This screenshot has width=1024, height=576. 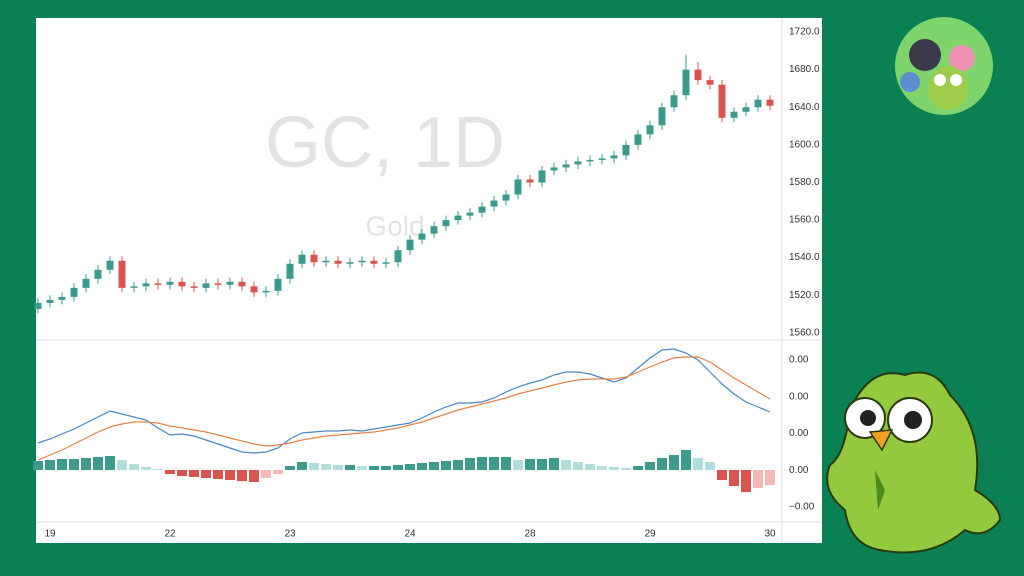 What do you see at coordinates (804, 107) in the screenshot?
I see `price-tick-label: 1640.0` at bounding box center [804, 107].